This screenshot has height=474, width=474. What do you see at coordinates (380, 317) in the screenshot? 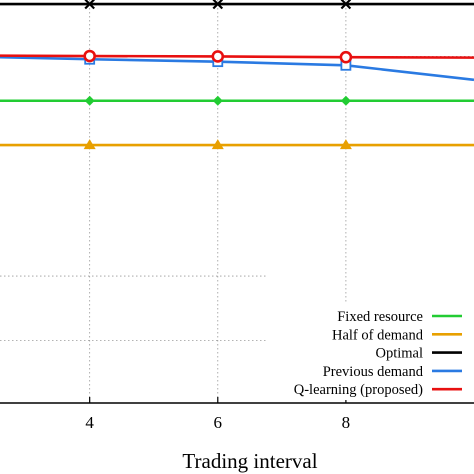
I see `legend-entry-label: Fixed resource` at bounding box center [380, 317].